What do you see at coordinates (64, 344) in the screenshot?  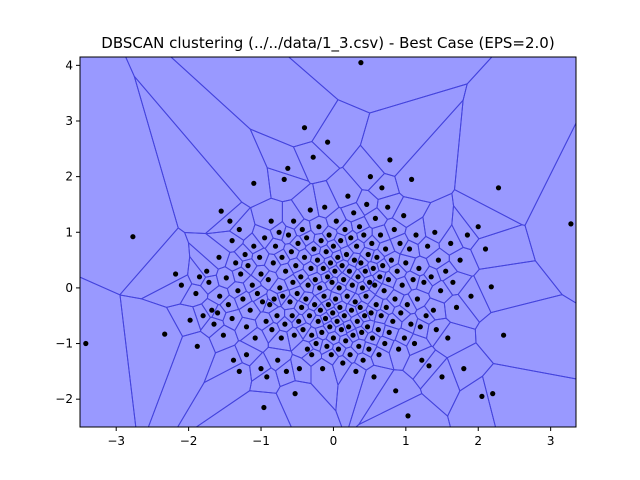 I see `y-tick-label: −1` at bounding box center [64, 344].